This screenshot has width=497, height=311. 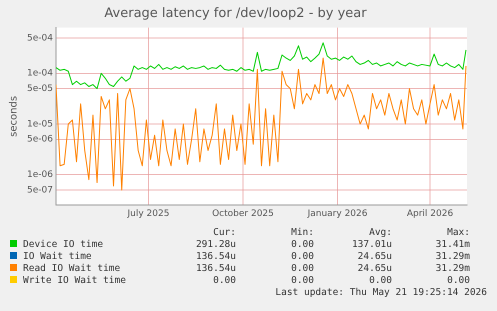 I want to click on y-tick-label: 5e-05, so click(x=39, y=89).